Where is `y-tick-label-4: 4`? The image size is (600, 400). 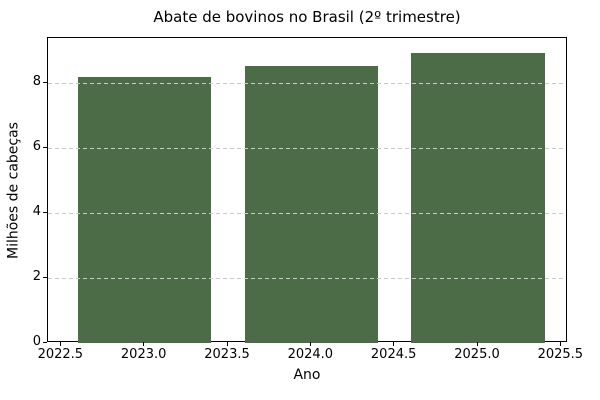 y-tick-label-4: 4 is located at coordinates (36, 212).